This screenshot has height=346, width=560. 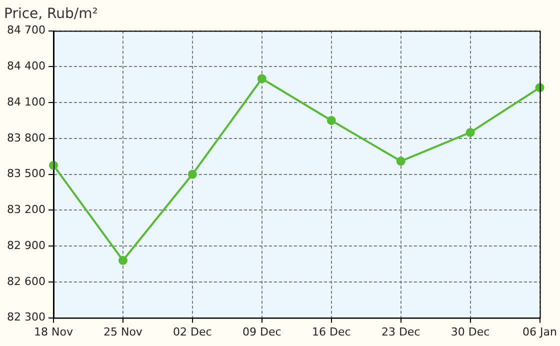 I want to click on x-tick-label: 06 Jan, so click(x=540, y=331).